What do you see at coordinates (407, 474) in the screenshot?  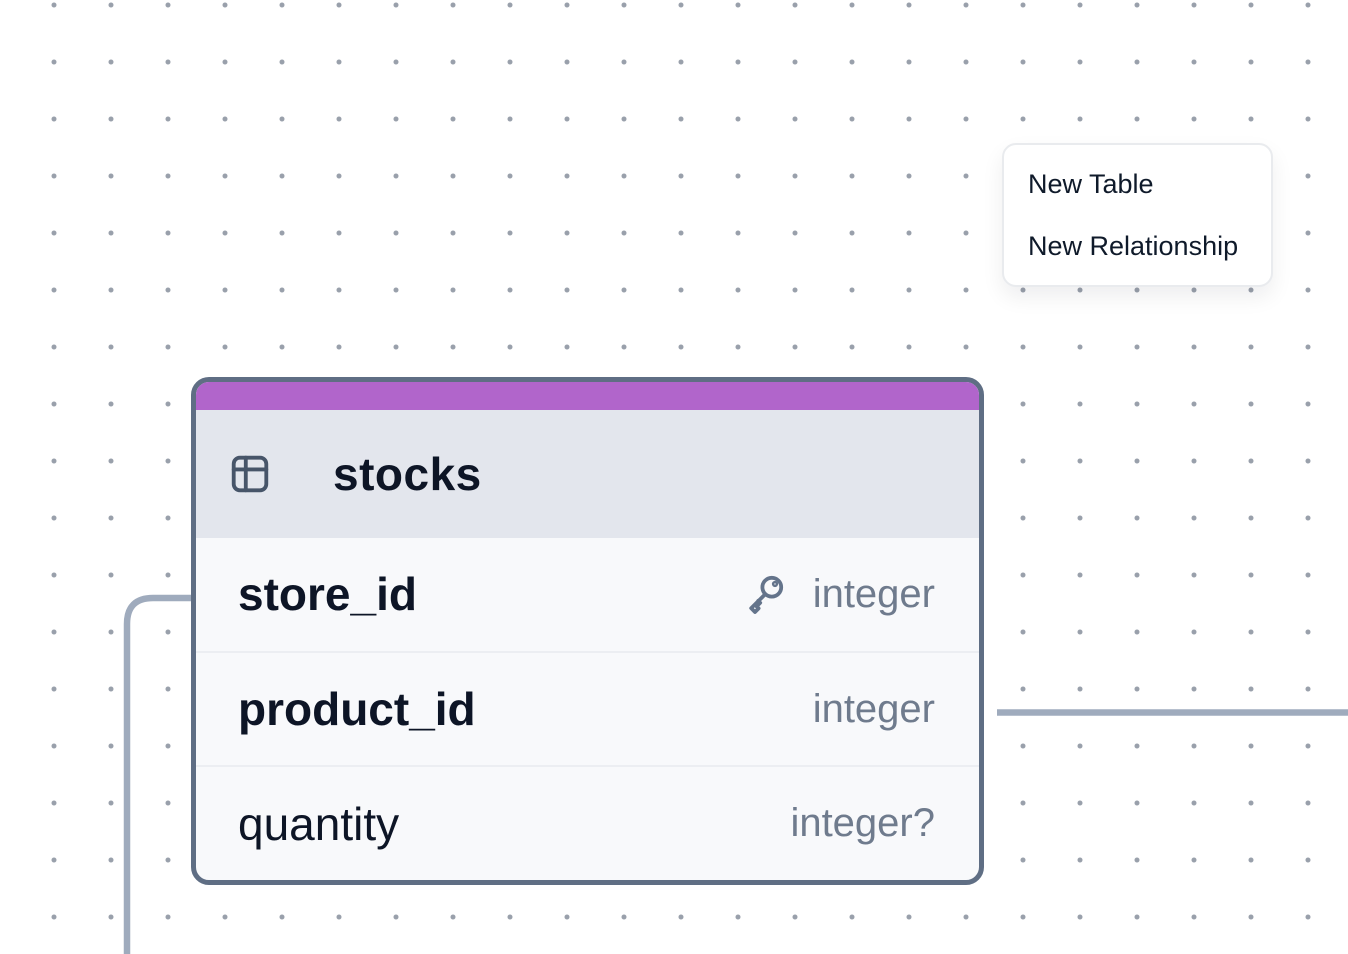 I see `table-name: stocks` at bounding box center [407, 474].